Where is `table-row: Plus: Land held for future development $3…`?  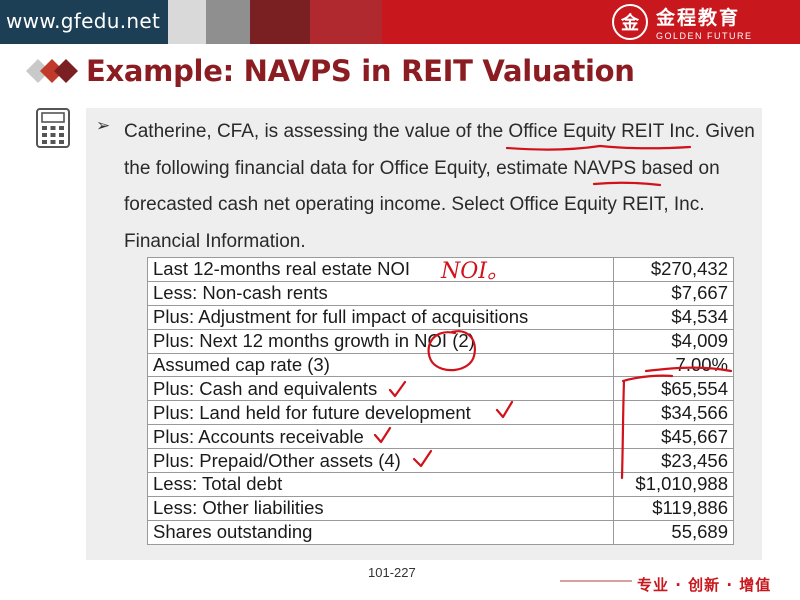
table-row: Plus: Land held for future development $3… is located at coordinates (440, 413).